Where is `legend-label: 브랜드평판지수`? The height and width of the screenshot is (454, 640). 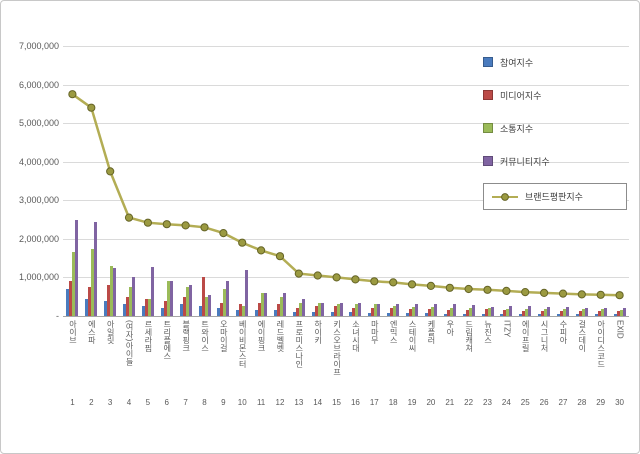 legend-label: 브랜드평판지수 is located at coordinates (554, 197).